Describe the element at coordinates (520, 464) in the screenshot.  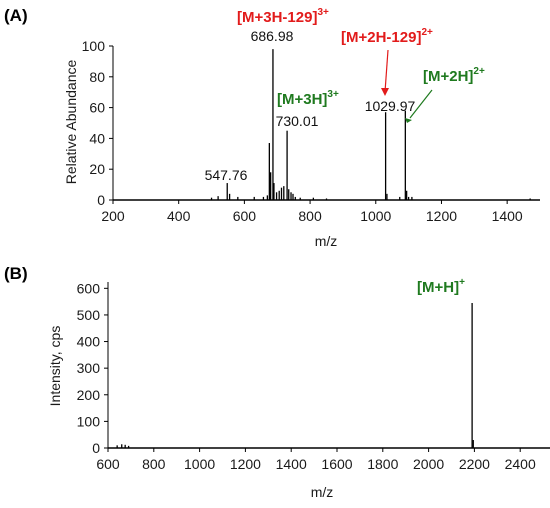
I see `panel-b-x-tick-label: 2400` at that location.